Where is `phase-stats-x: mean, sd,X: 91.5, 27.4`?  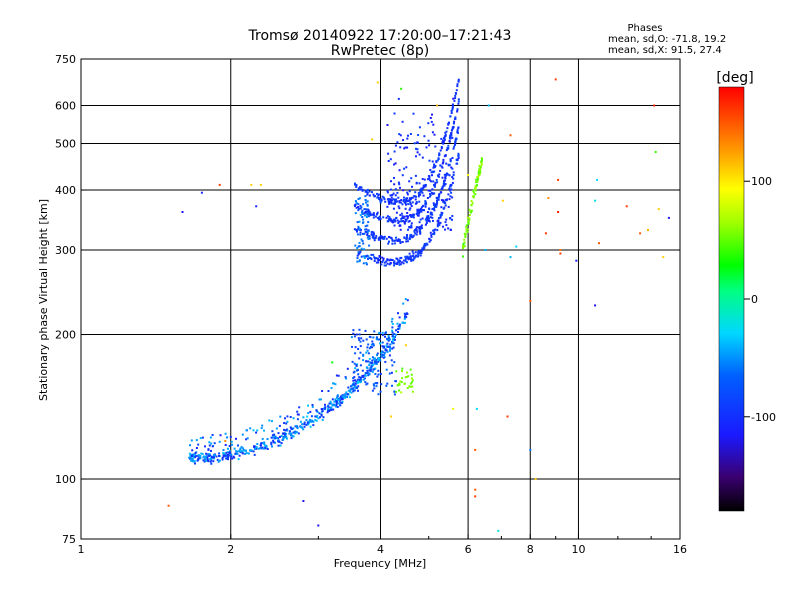 phase-stats-x: mean, sd,X: 91.5, 27.4 is located at coordinates (665, 50).